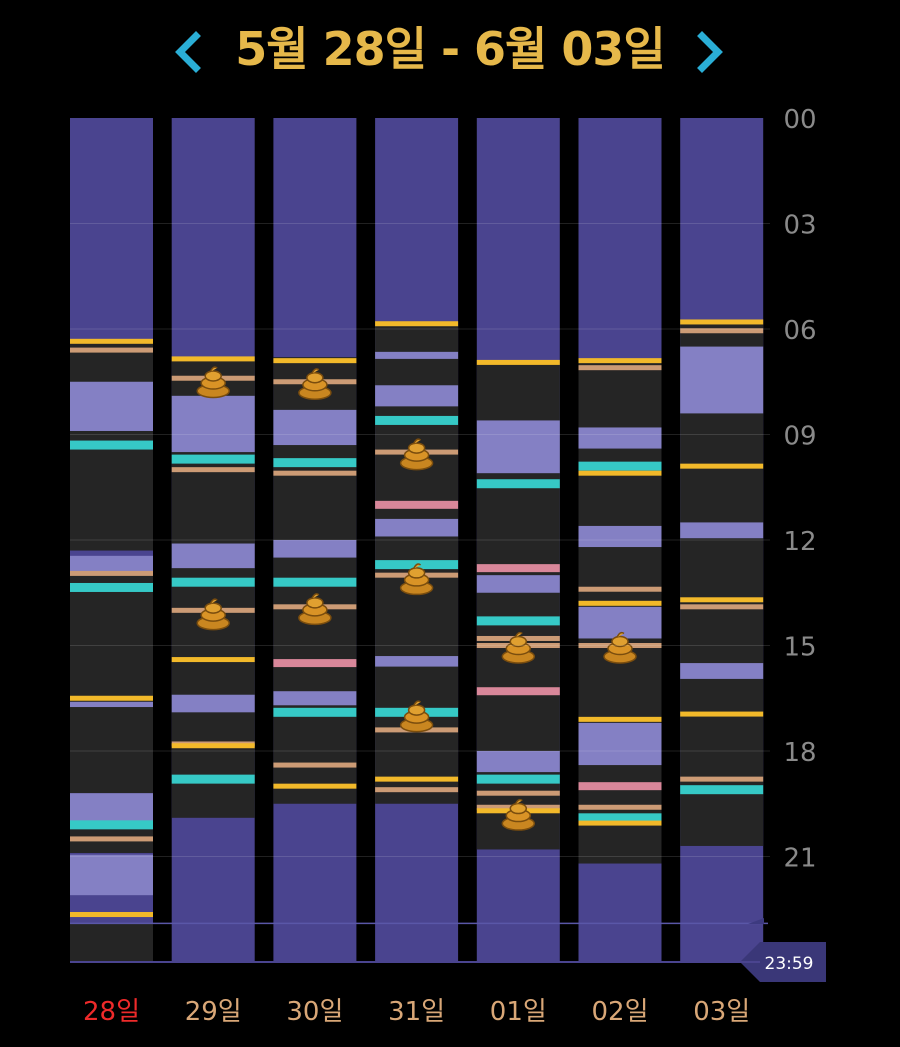 The width and height of the screenshot is (900, 1047). Describe the element at coordinates (799, 648) in the screenshot. I see `y-tick-label: 15` at that location.